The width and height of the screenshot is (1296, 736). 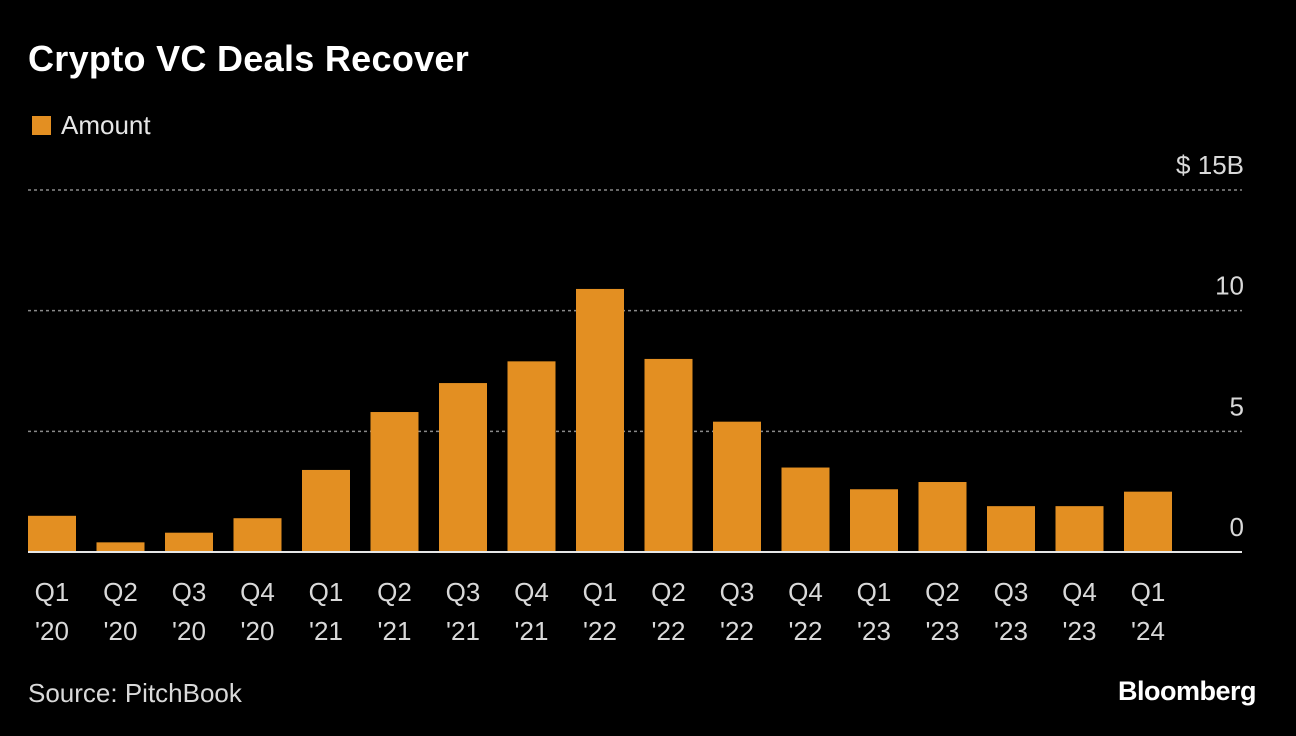 What do you see at coordinates (1148, 631) in the screenshot?
I see `x-tick-label: '24` at bounding box center [1148, 631].